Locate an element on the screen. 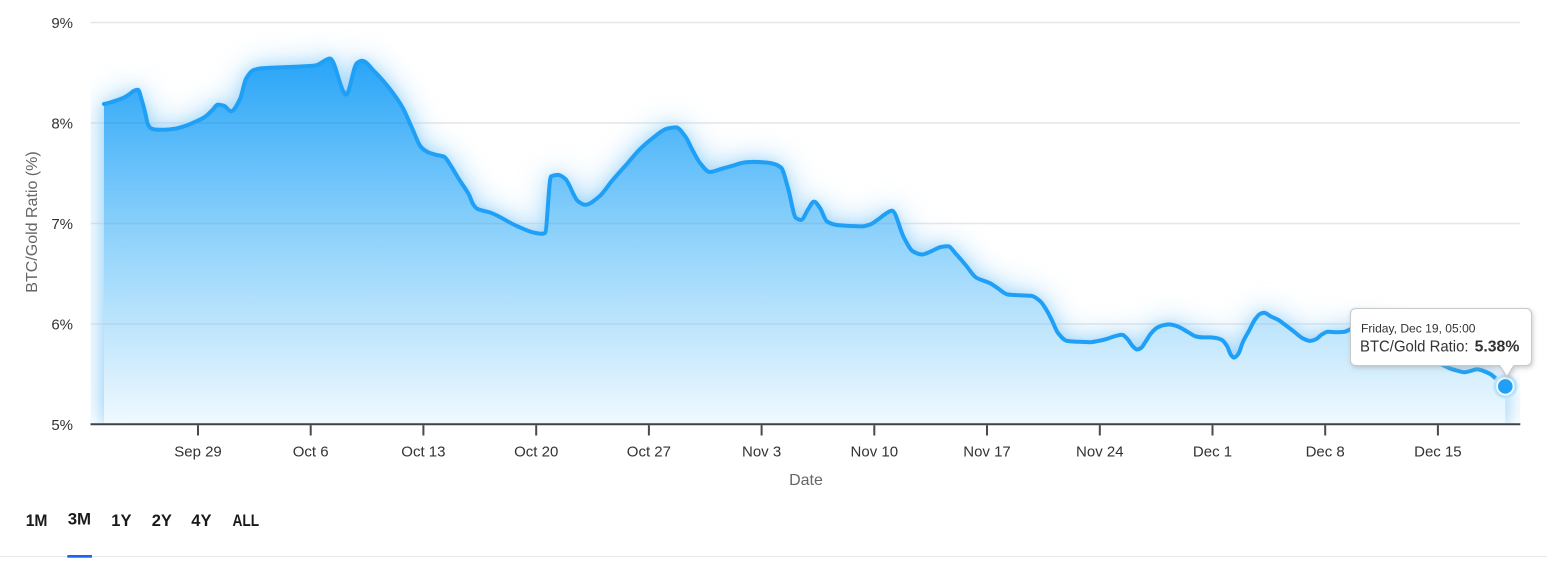 The image size is (1547, 574). svg-text: ALL is located at coordinates (246, 520).